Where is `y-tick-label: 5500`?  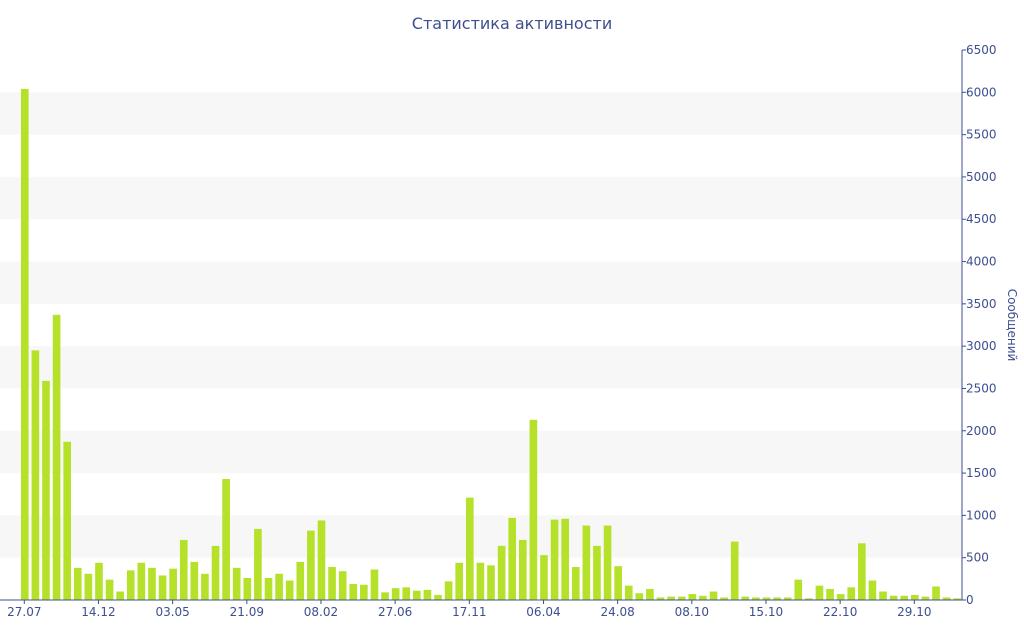 y-tick-label: 5500 is located at coordinates (981, 135).